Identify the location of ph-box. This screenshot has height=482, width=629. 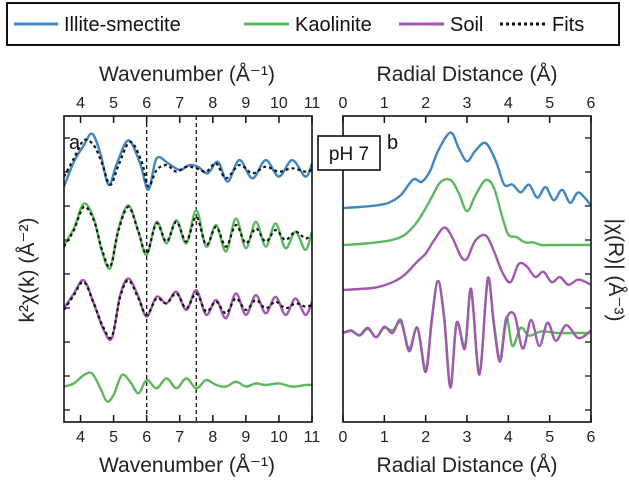
(349, 153).